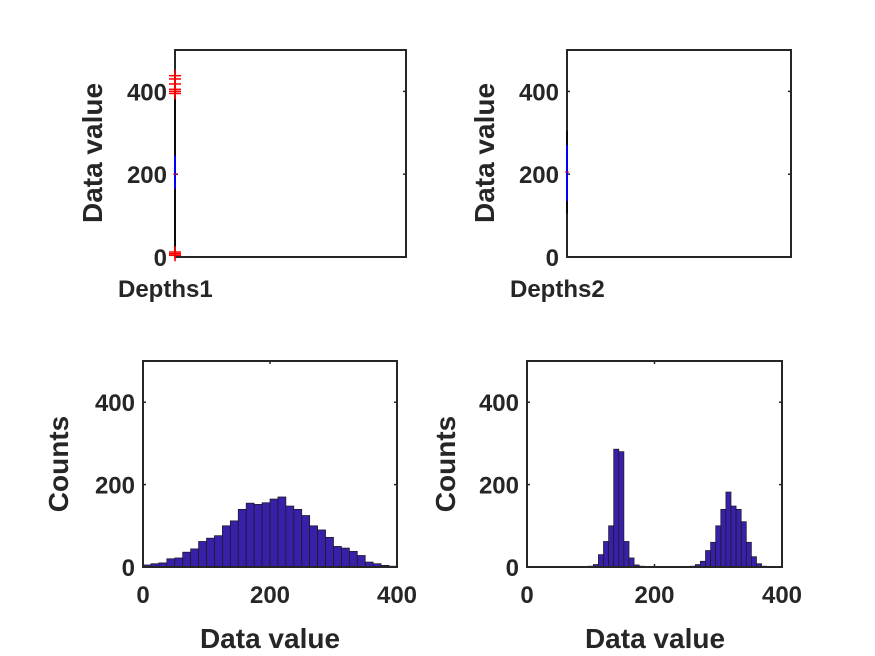 Image resolution: width=875 pixels, height=656 pixels. I want to click on boxplot-depths2: 0 200 400 Depths2 Data value, so click(630, 176).